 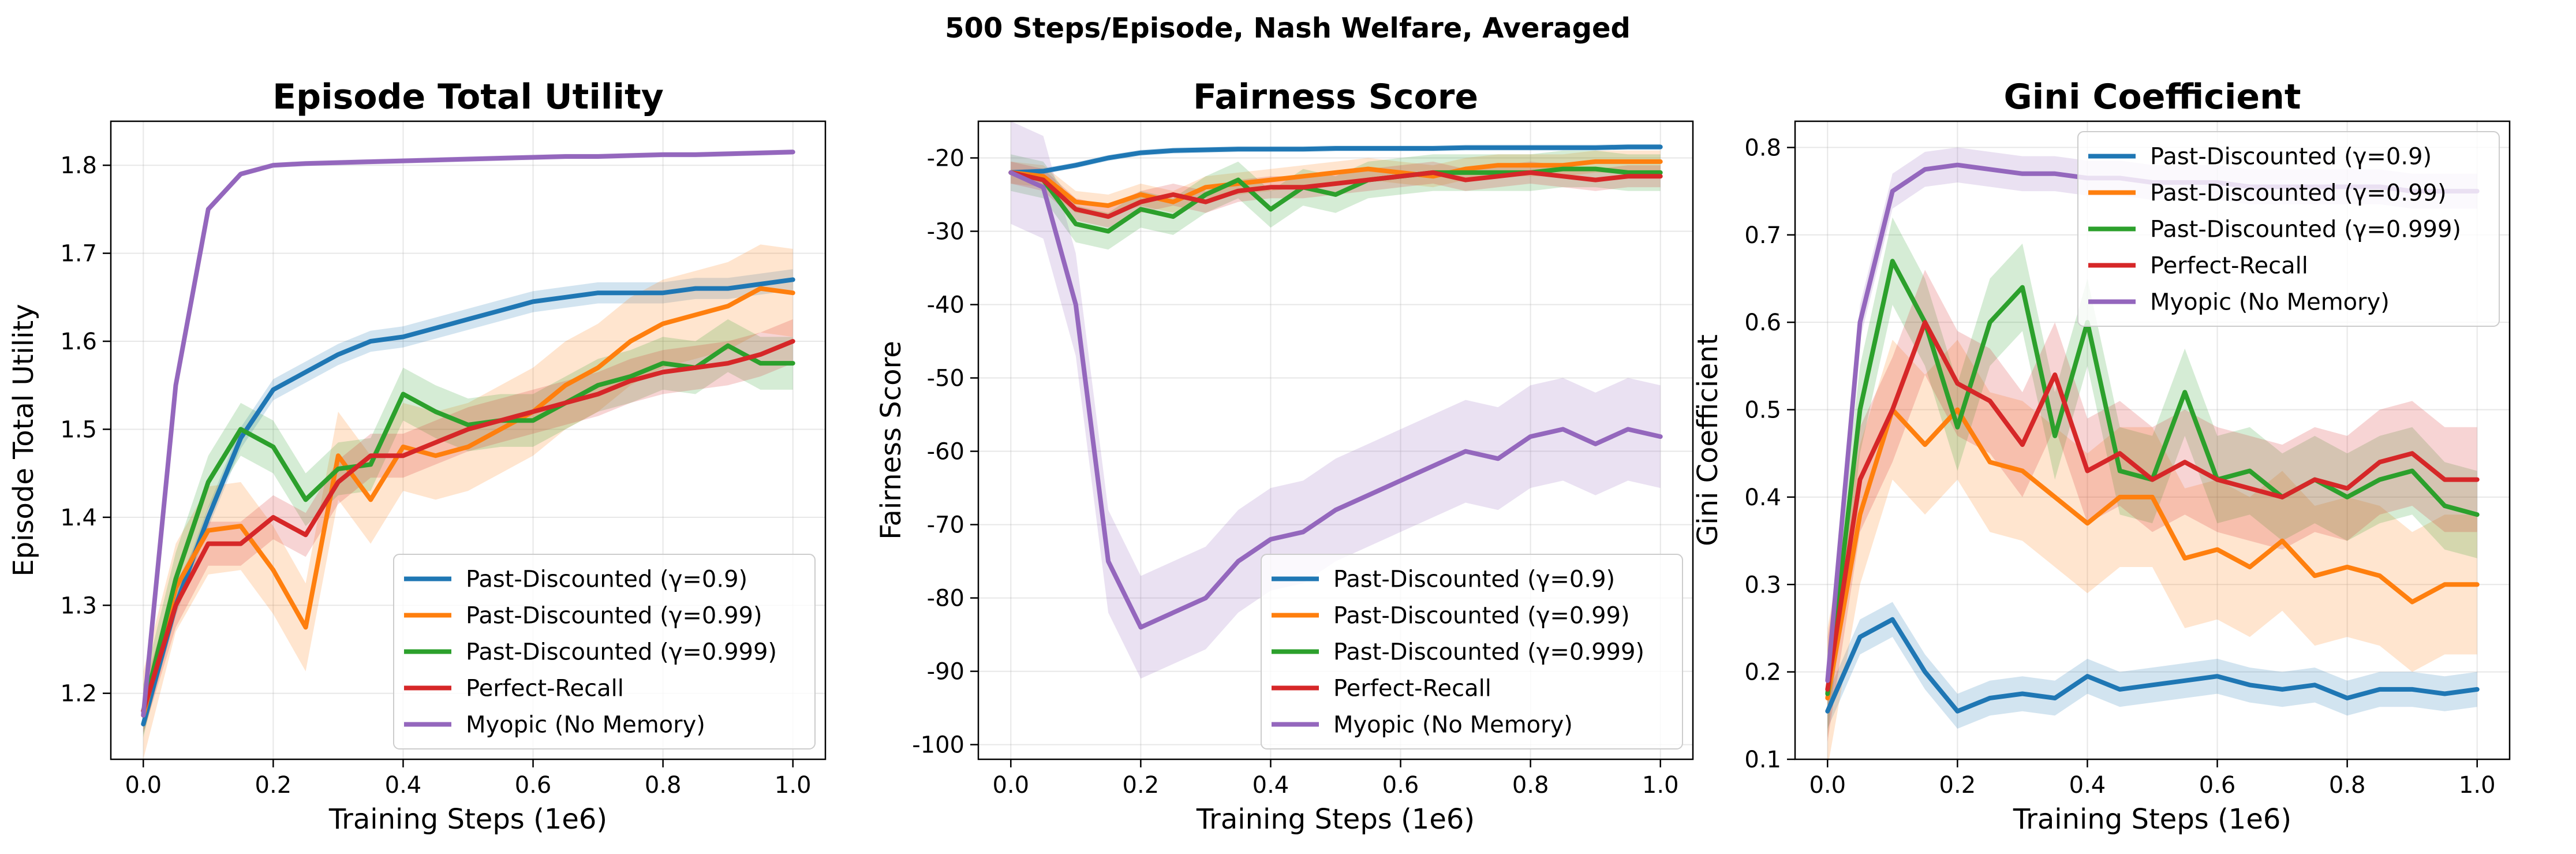 What do you see at coordinates (78, 694) in the screenshot?
I see `y-tick-label: 1.2` at bounding box center [78, 694].